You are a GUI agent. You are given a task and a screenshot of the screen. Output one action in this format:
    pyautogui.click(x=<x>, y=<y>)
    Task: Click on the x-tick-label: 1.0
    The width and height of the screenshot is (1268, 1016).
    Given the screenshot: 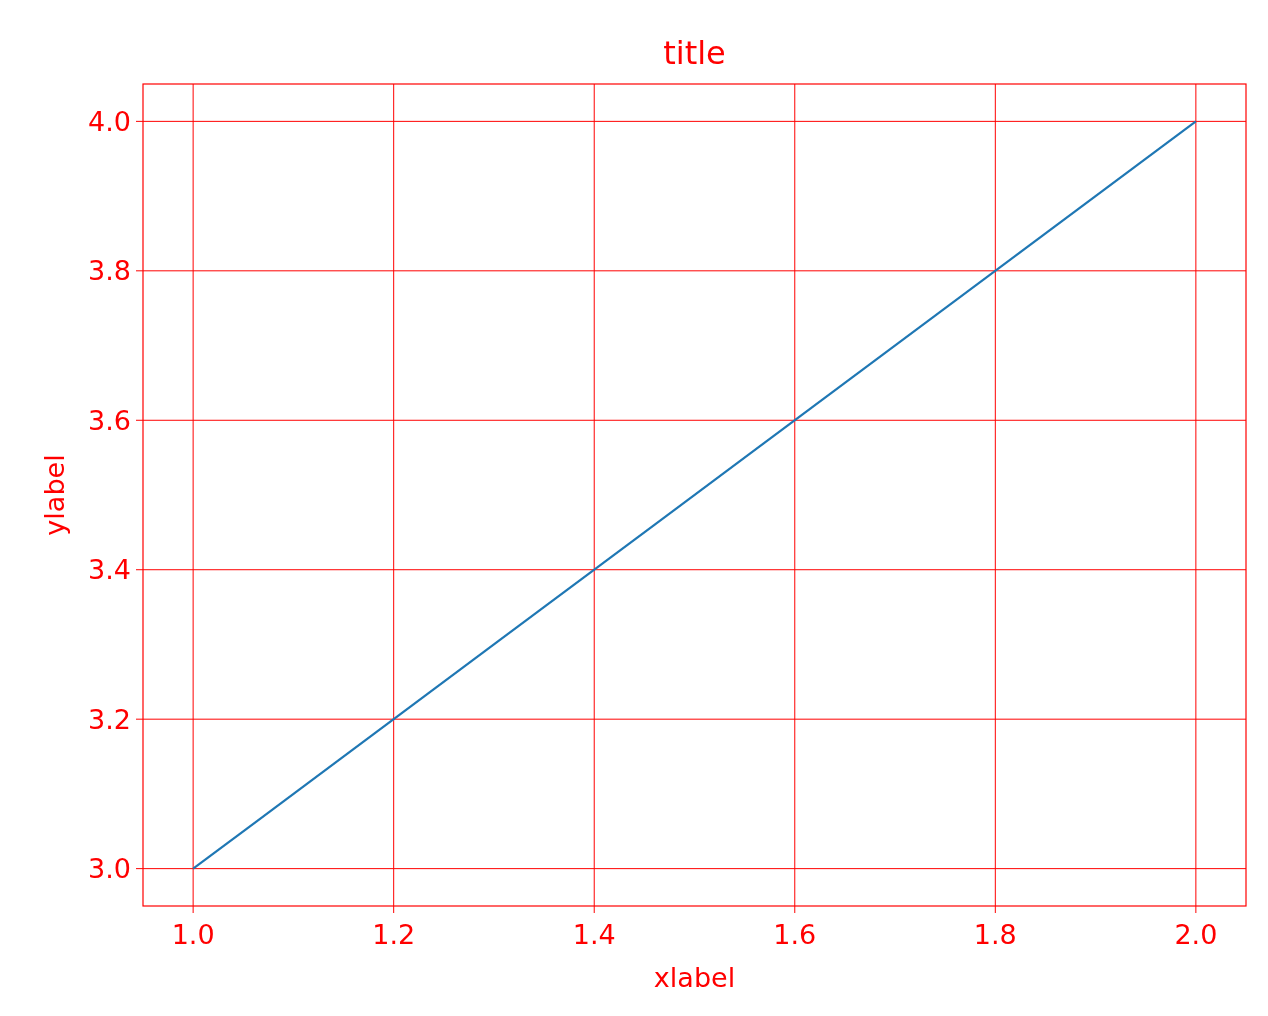 What is the action you would take?
    pyautogui.click(x=193, y=934)
    